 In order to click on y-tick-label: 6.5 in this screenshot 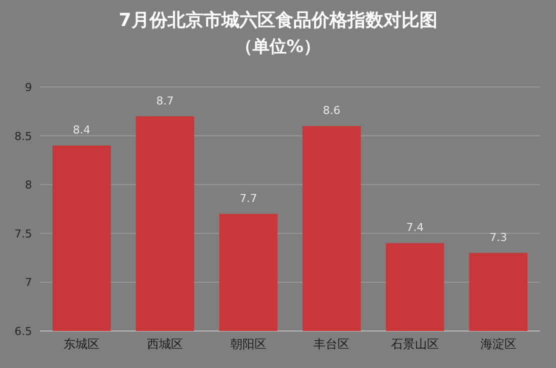, I will do `click(23, 331)`.